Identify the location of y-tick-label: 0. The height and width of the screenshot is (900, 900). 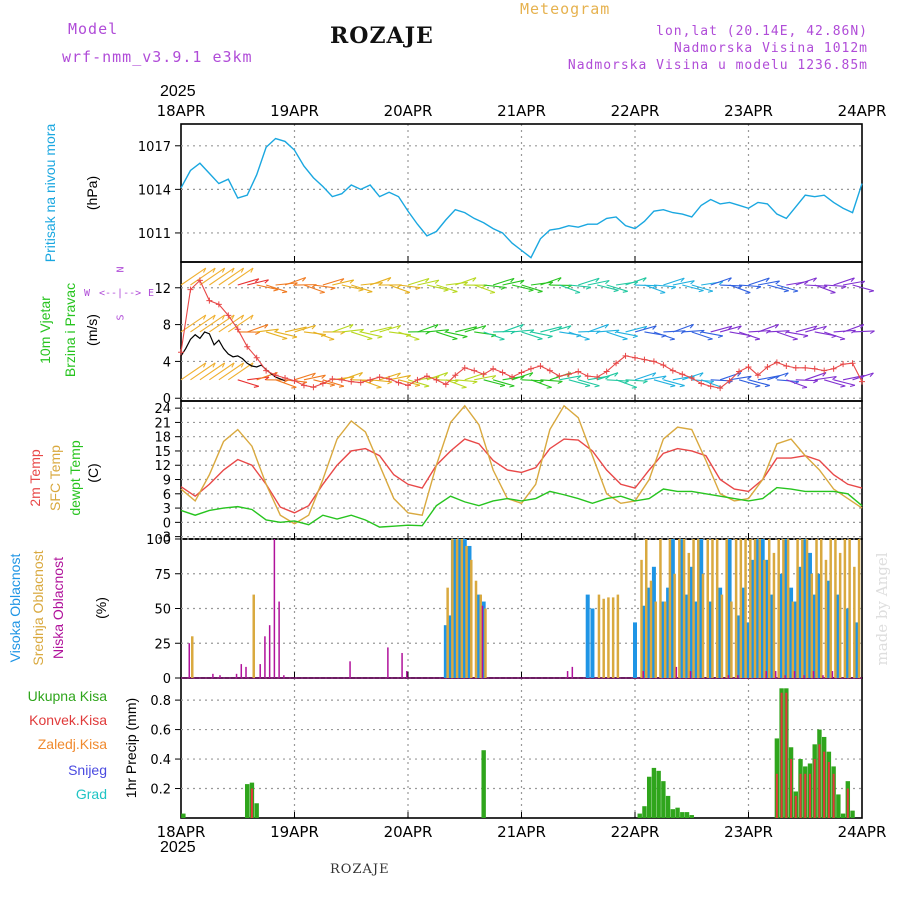
(167, 523).